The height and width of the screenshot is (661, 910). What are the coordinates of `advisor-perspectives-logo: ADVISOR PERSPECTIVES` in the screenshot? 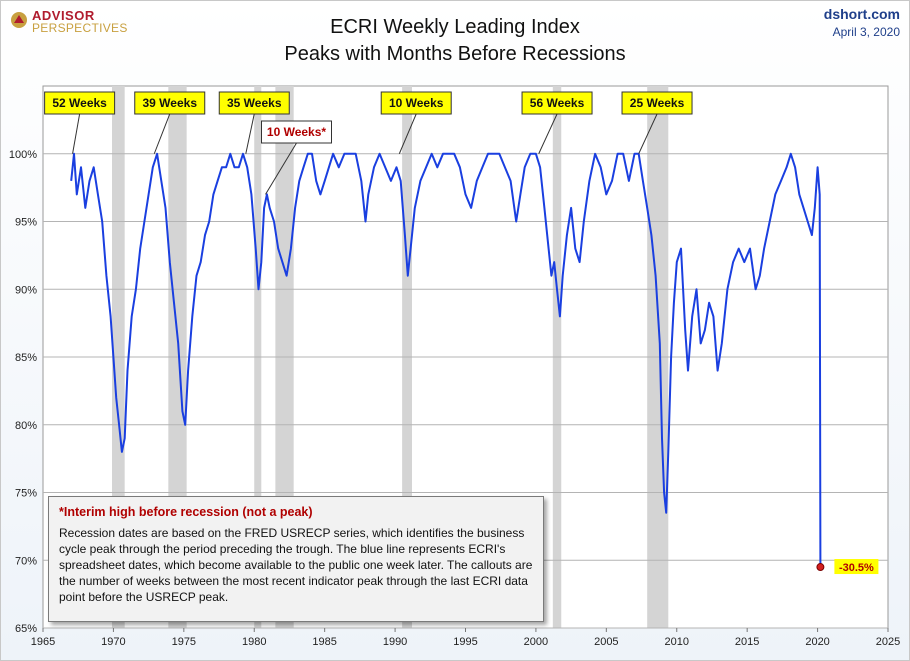 It's located at (73, 22).